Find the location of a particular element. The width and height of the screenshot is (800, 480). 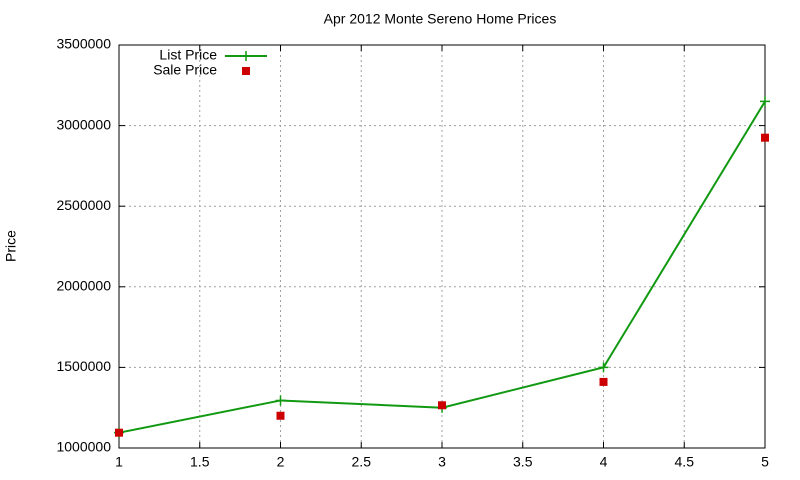

legend-label: List Price is located at coordinates (188, 55).